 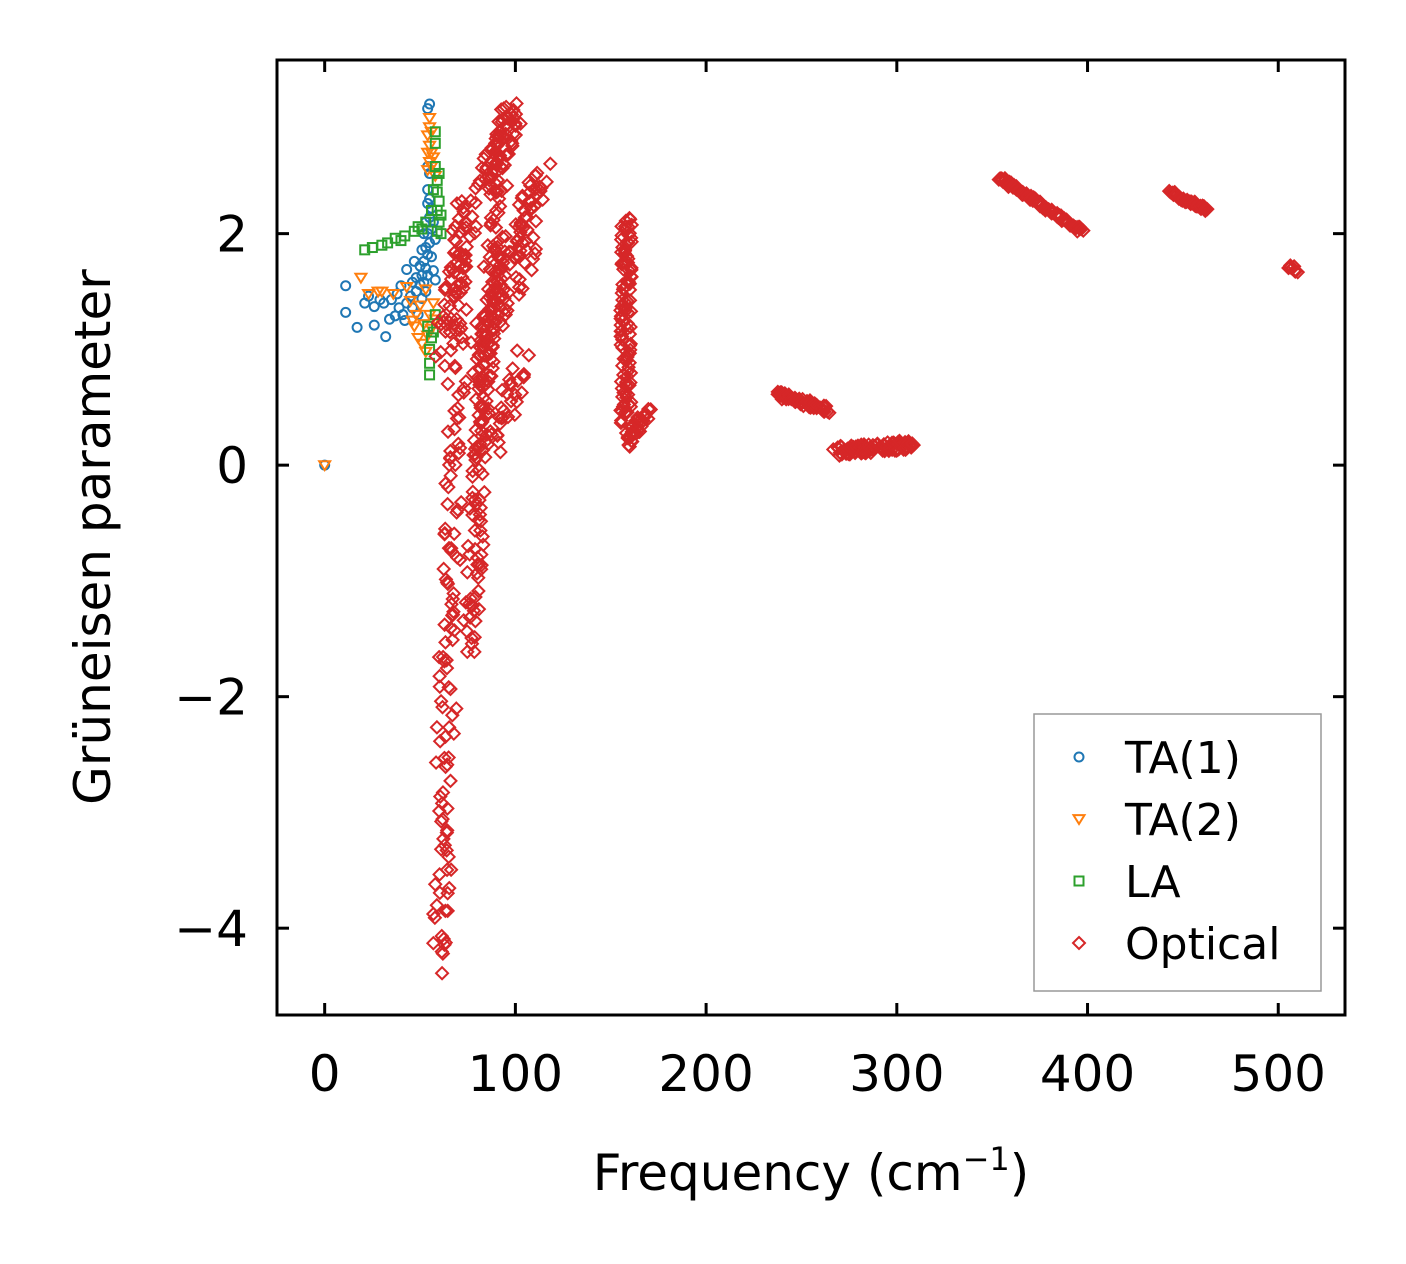 I want to click on y-tick-label: −2, so click(x=211, y=698).